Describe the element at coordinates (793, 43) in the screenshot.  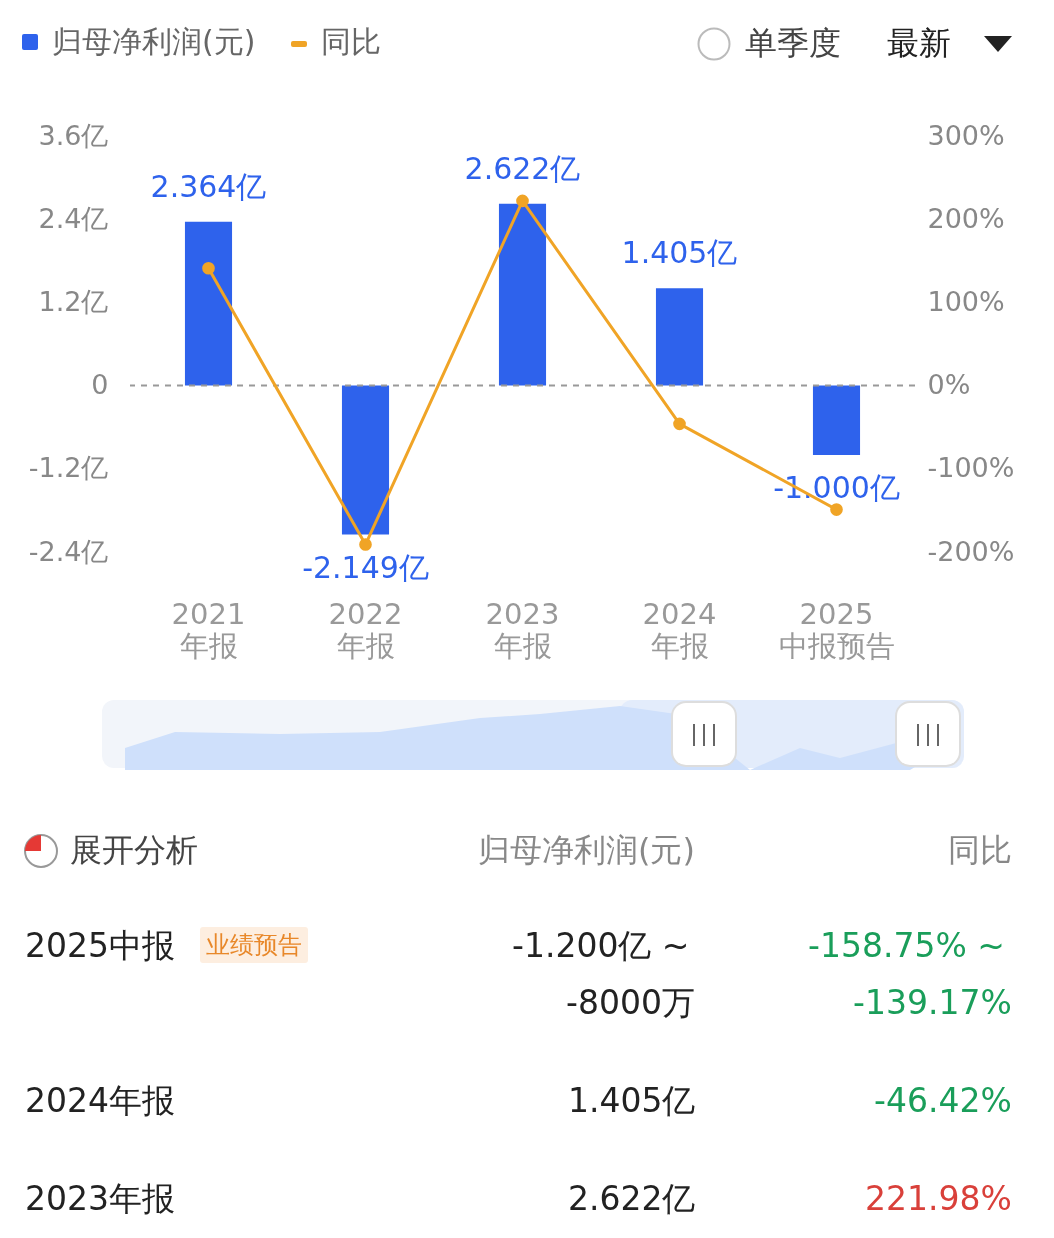
I see `text: 单季度` at that location.